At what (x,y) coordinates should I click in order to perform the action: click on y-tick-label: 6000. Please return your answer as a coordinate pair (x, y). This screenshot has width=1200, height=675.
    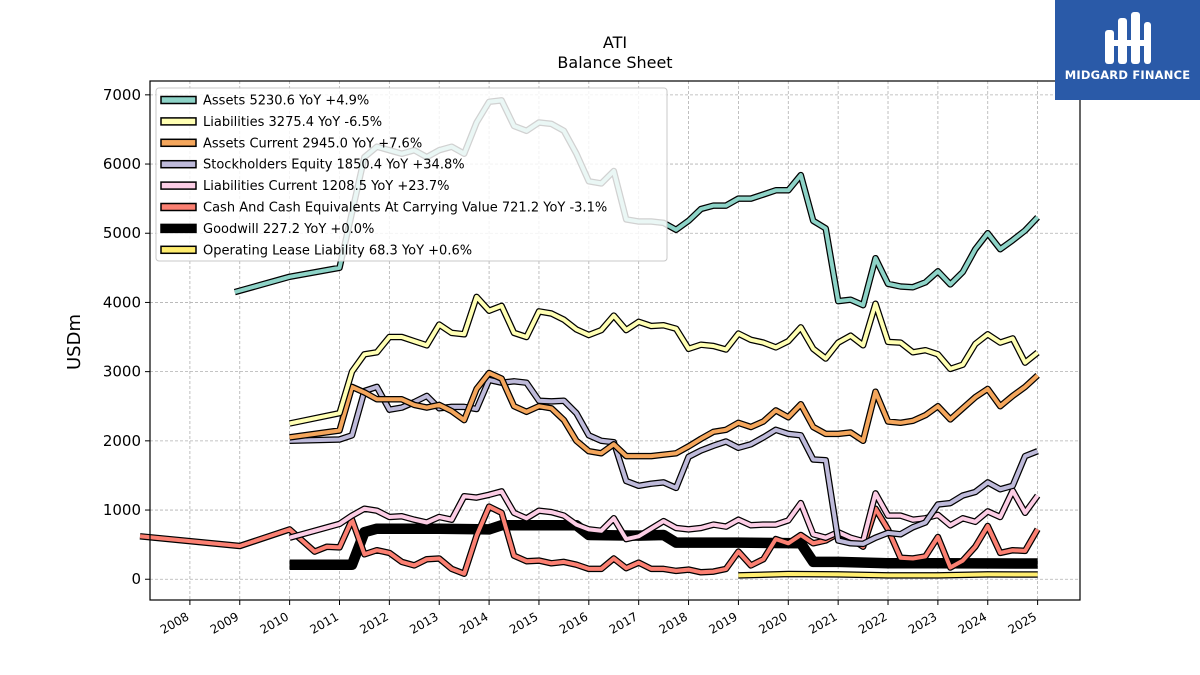
    Looking at the image, I should click on (122, 164).